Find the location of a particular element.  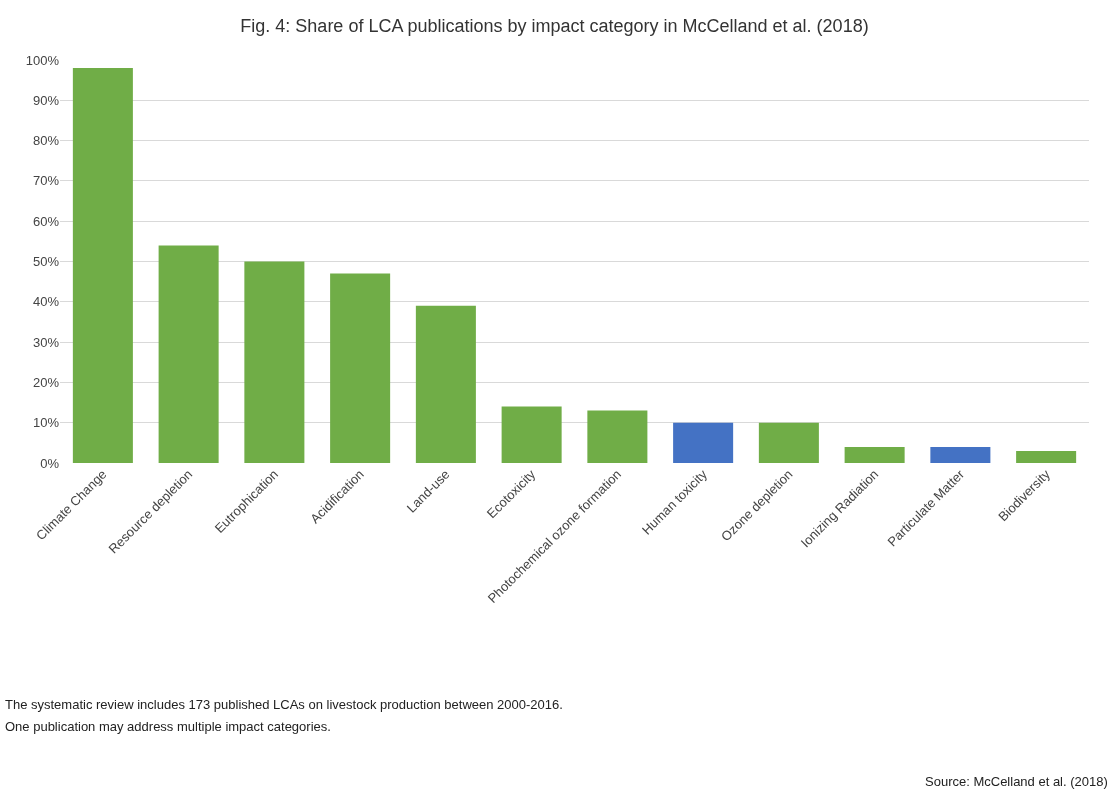

y-tick-label: 70% is located at coordinates (46, 181).